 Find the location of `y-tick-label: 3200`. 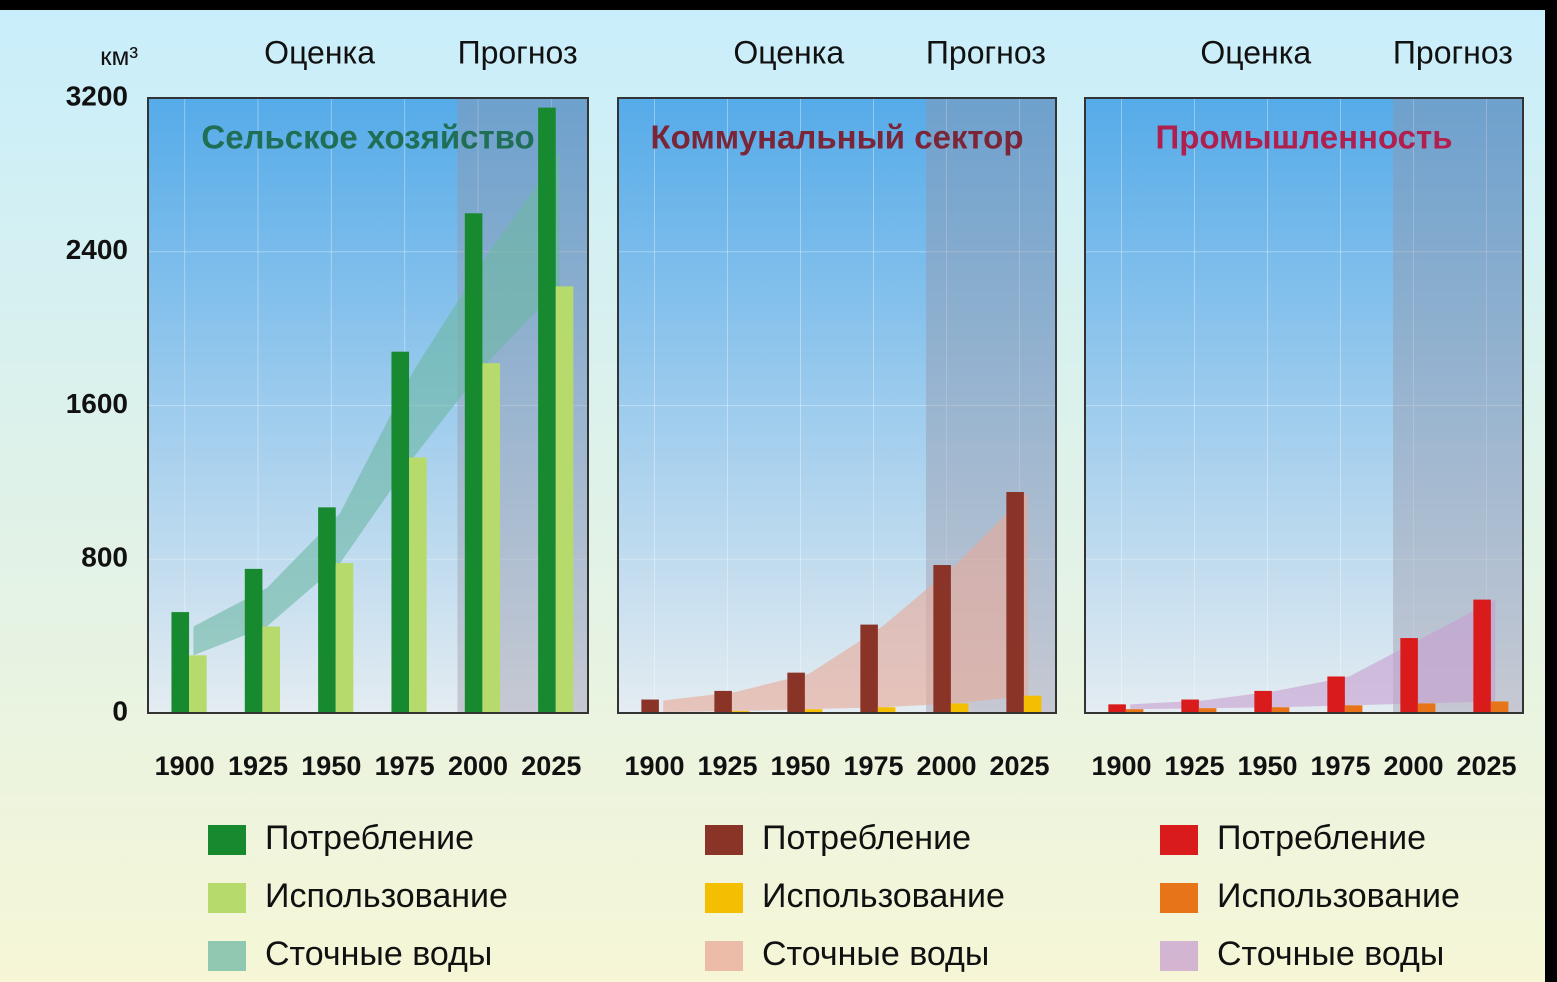

y-tick-label: 3200 is located at coordinates (97, 95).